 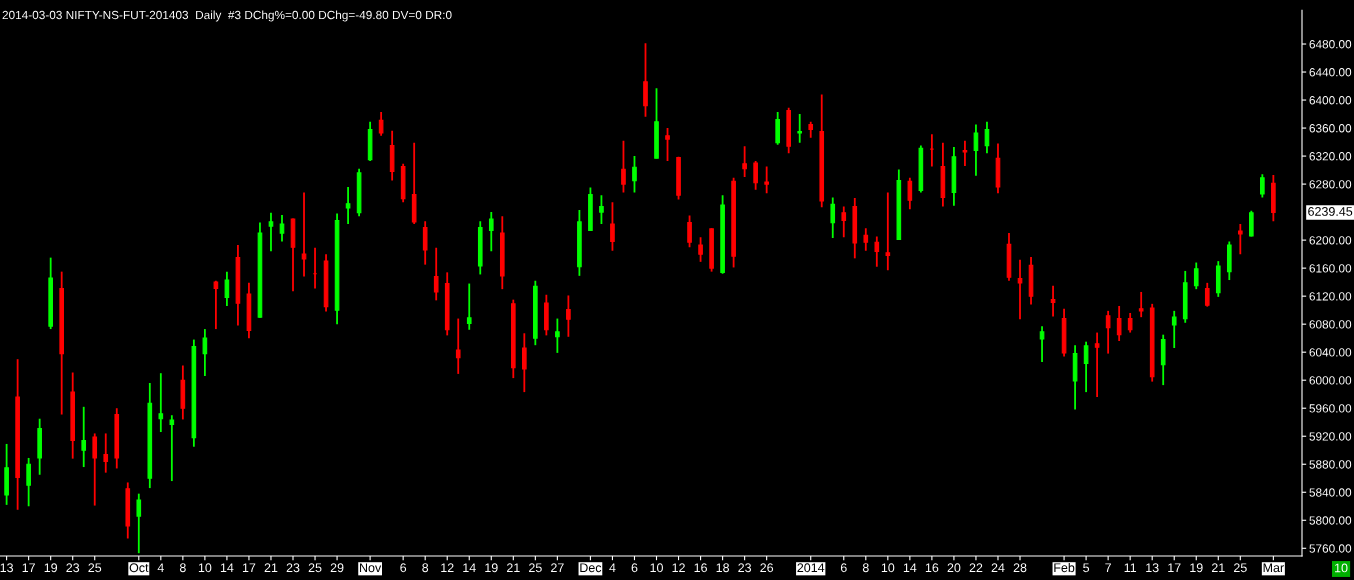 What do you see at coordinates (1330, 324) in the screenshot?
I see `y-tick-label: 6080.00` at bounding box center [1330, 324].